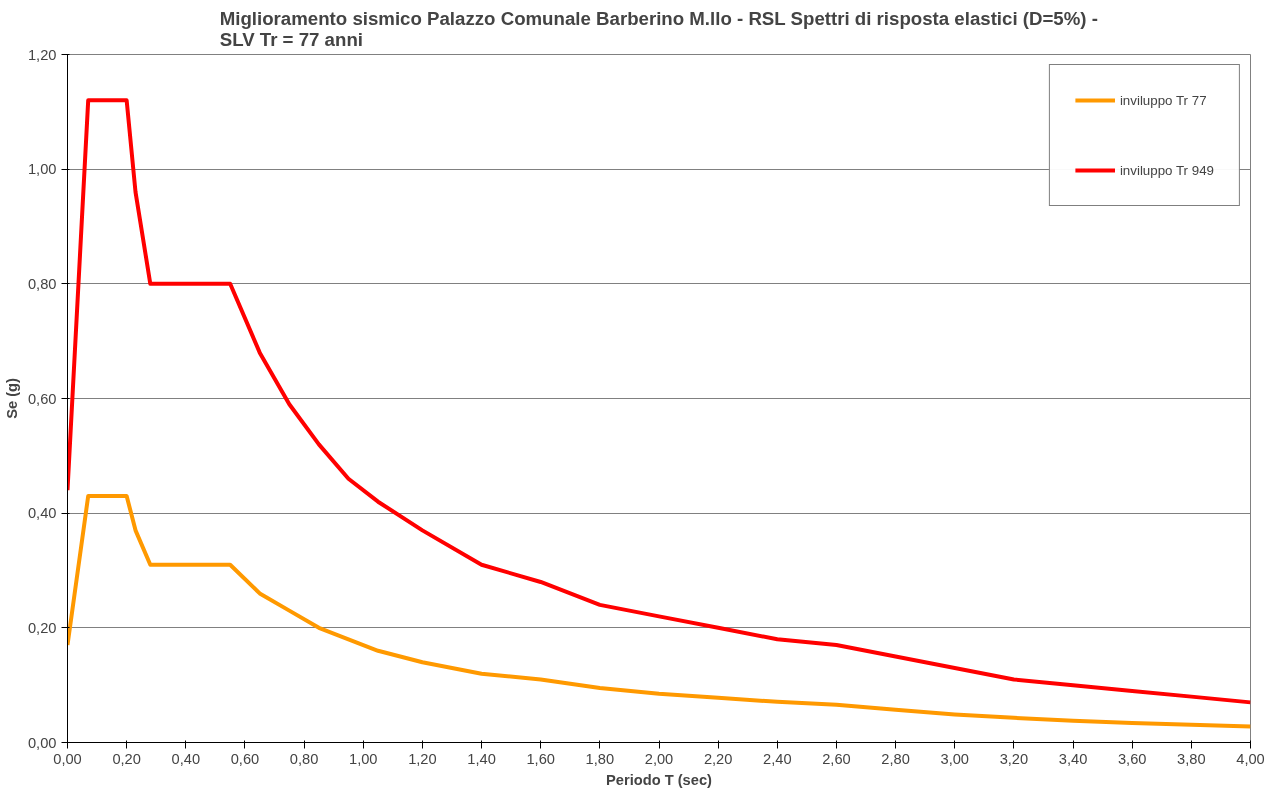  I want to click on y-axis-title: Se (g), so click(11, 398).